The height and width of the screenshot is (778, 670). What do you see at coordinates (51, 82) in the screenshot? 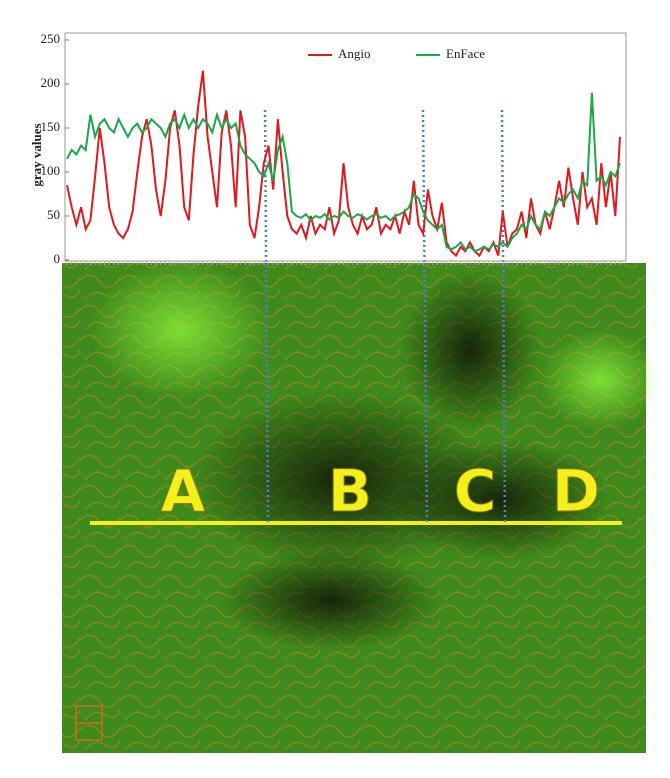
I see `y-tick-label: 200` at bounding box center [51, 82].